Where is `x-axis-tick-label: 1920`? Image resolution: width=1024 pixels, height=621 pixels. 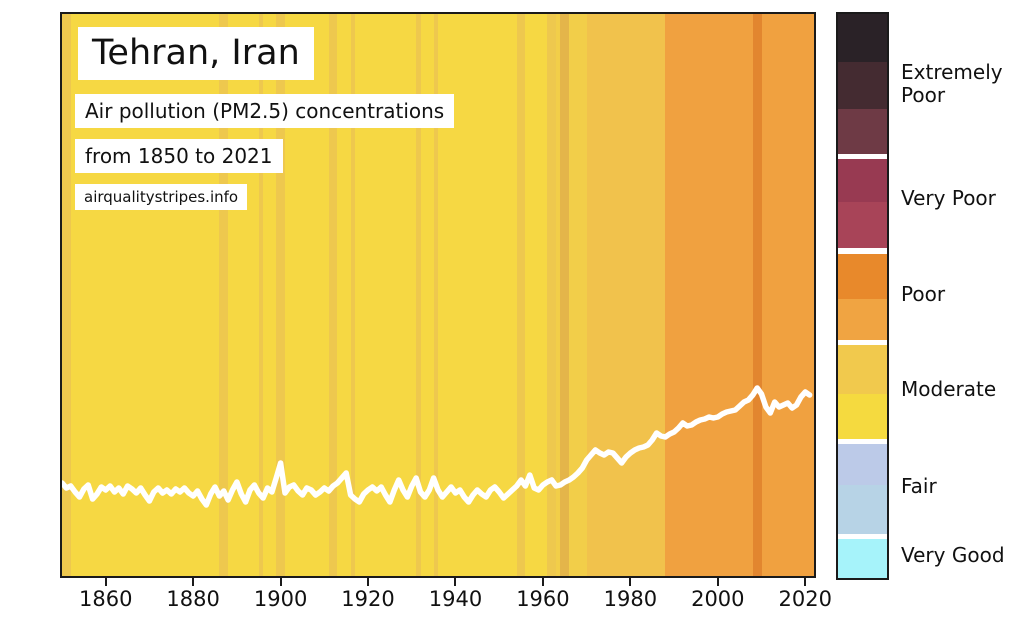 x-axis-tick-label: 1920 is located at coordinates (368, 599).